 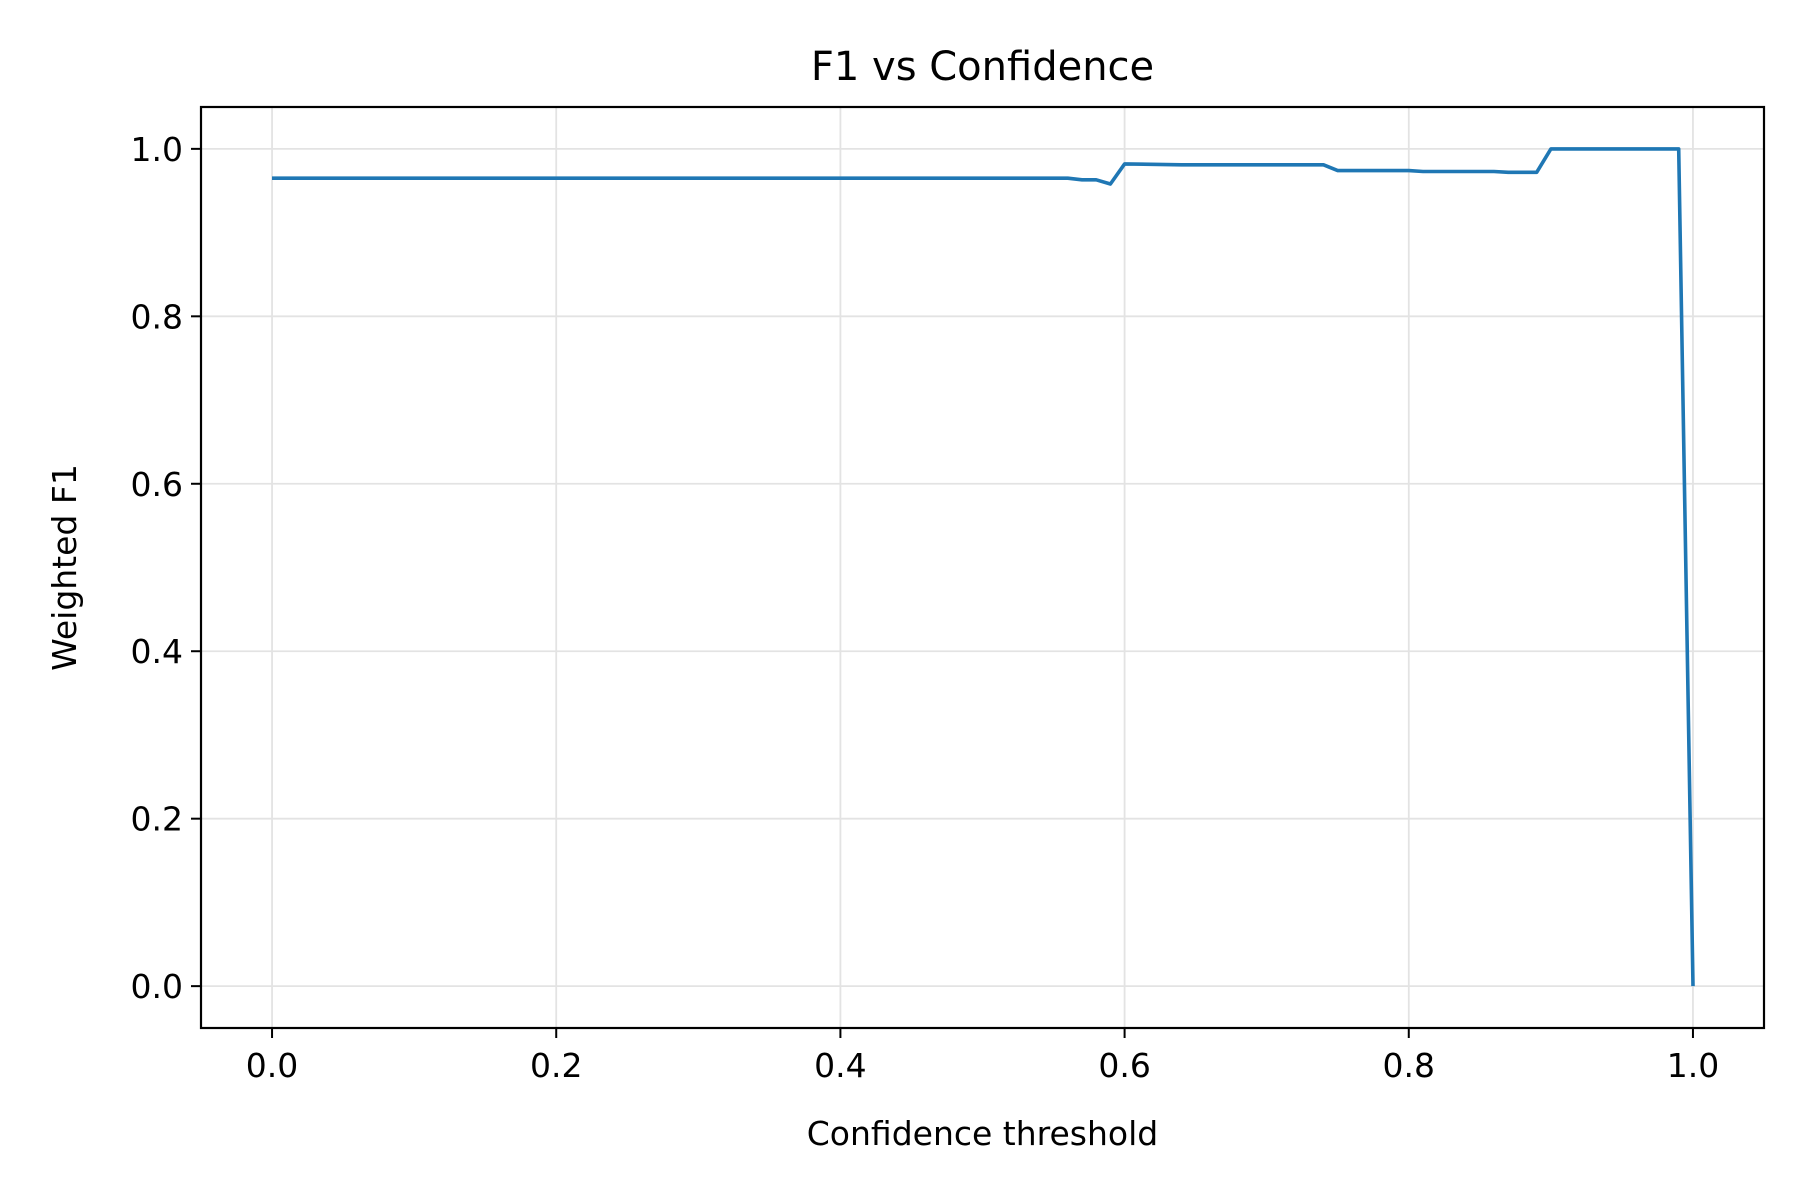 What do you see at coordinates (1409, 1065) in the screenshot?
I see `x-tick-label: 0.8` at bounding box center [1409, 1065].